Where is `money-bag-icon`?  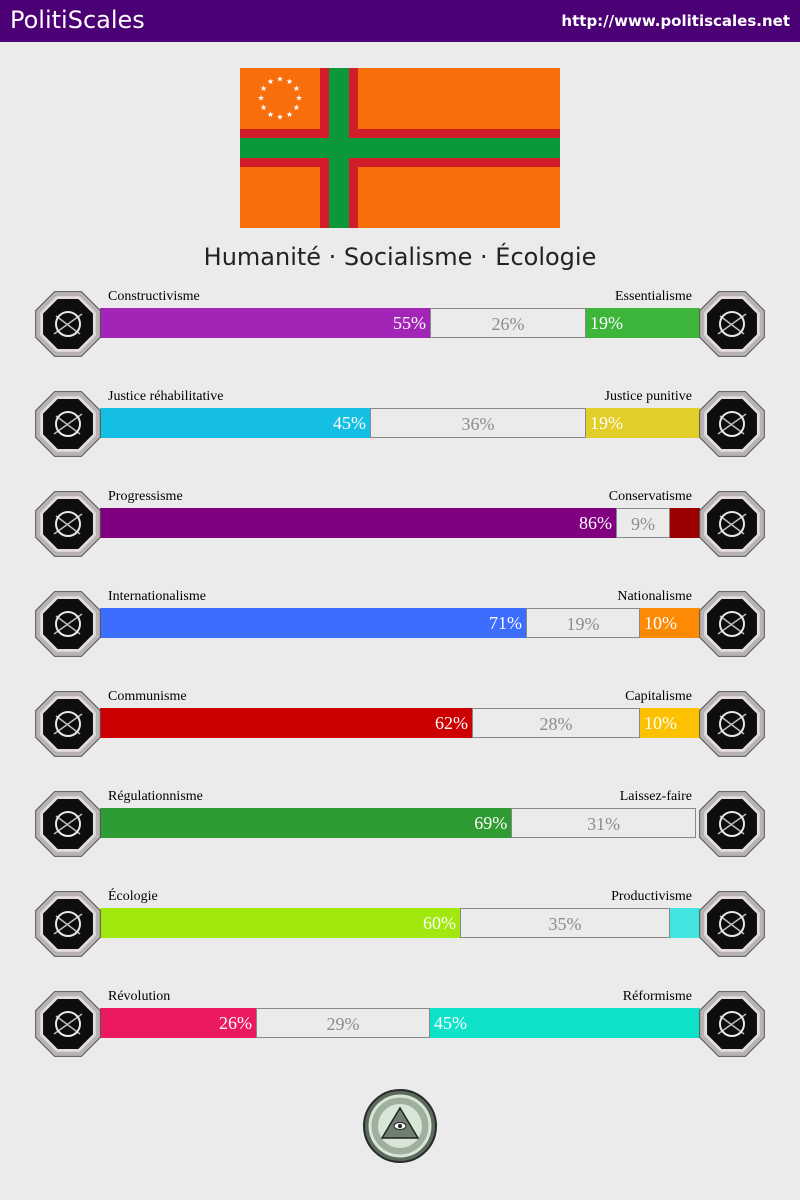
money-bag-icon is located at coordinates (732, 724).